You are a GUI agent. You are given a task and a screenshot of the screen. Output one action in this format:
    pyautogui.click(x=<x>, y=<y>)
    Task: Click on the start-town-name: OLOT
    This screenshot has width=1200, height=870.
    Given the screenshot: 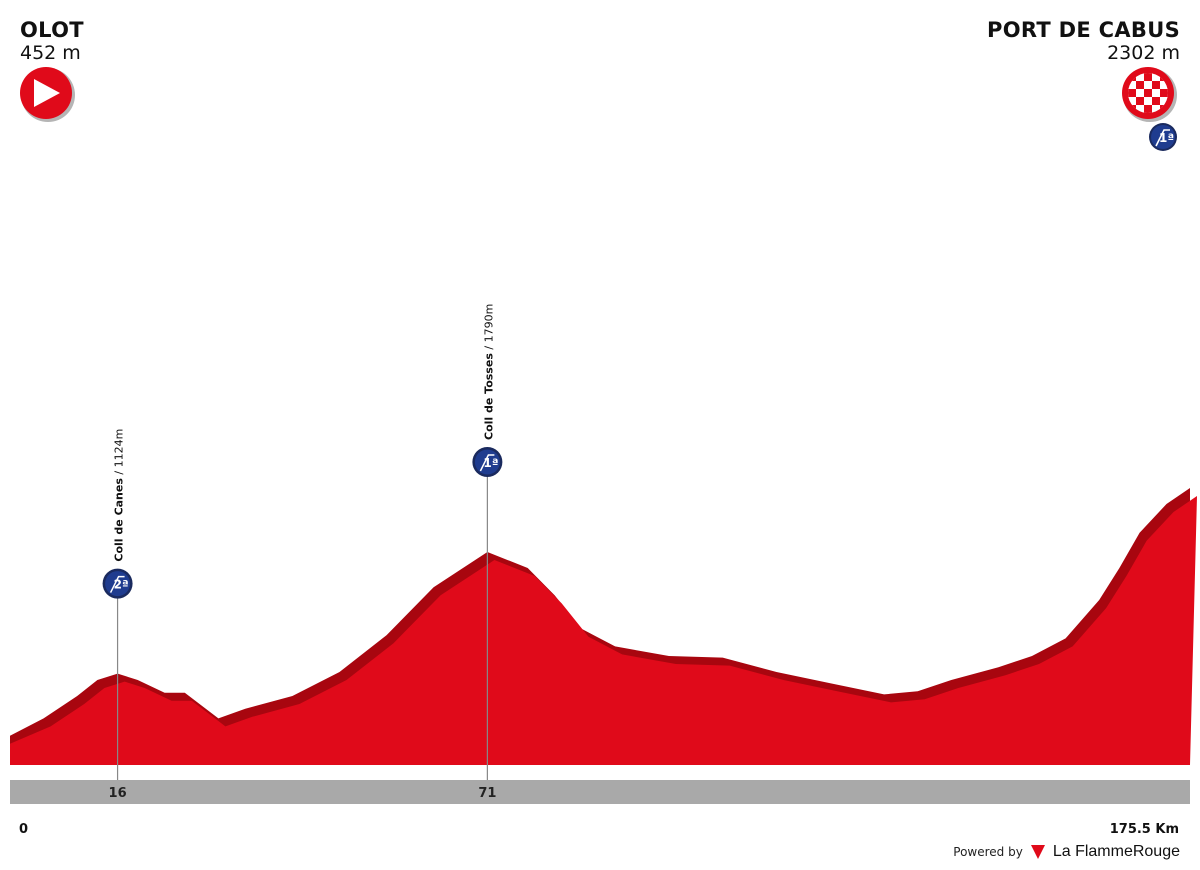 What is the action you would take?
    pyautogui.click(x=52, y=30)
    